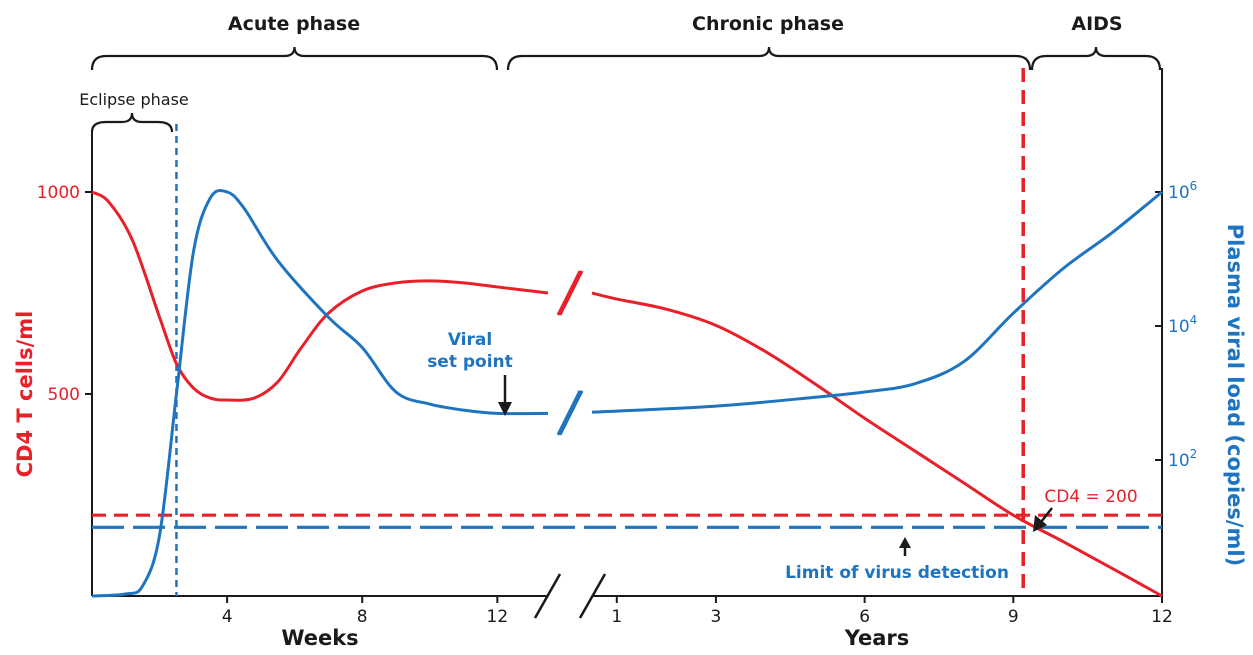 This screenshot has height=655, width=1253. What do you see at coordinates (58, 193) in the screenshot?
I see `y-tick-label-left: 1000` at bounding box center [58, 193].